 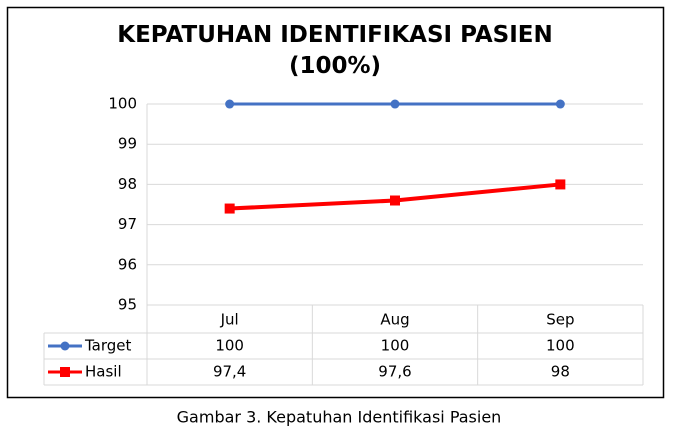 I want to click on y-tick-label: 100, so click(x=122, y=104).